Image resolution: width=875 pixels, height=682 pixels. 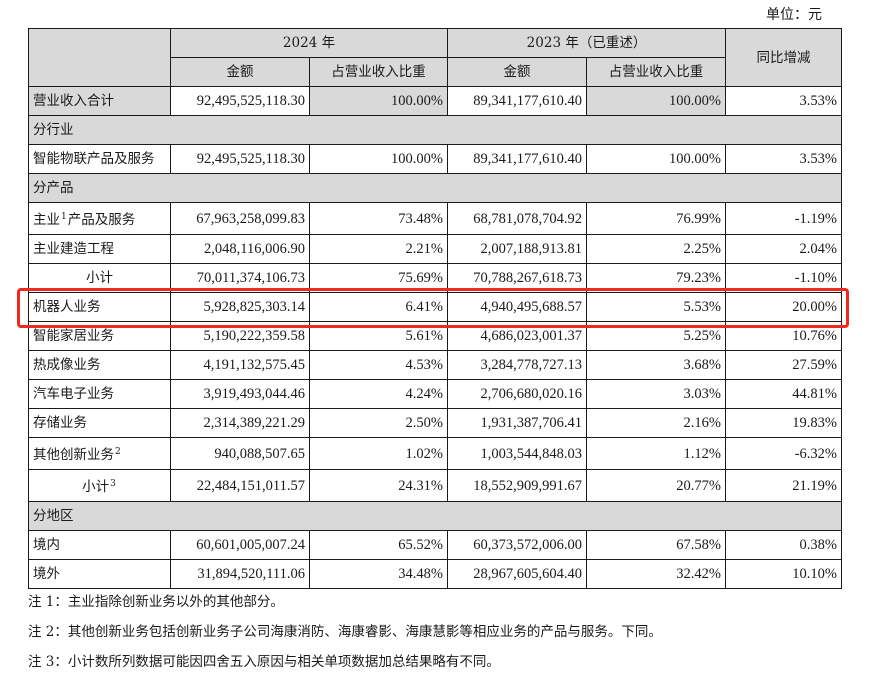 I want to click on header-row-years: 2024 年 2023 年（已重述） 同比增减, so click(x=435, y=57).